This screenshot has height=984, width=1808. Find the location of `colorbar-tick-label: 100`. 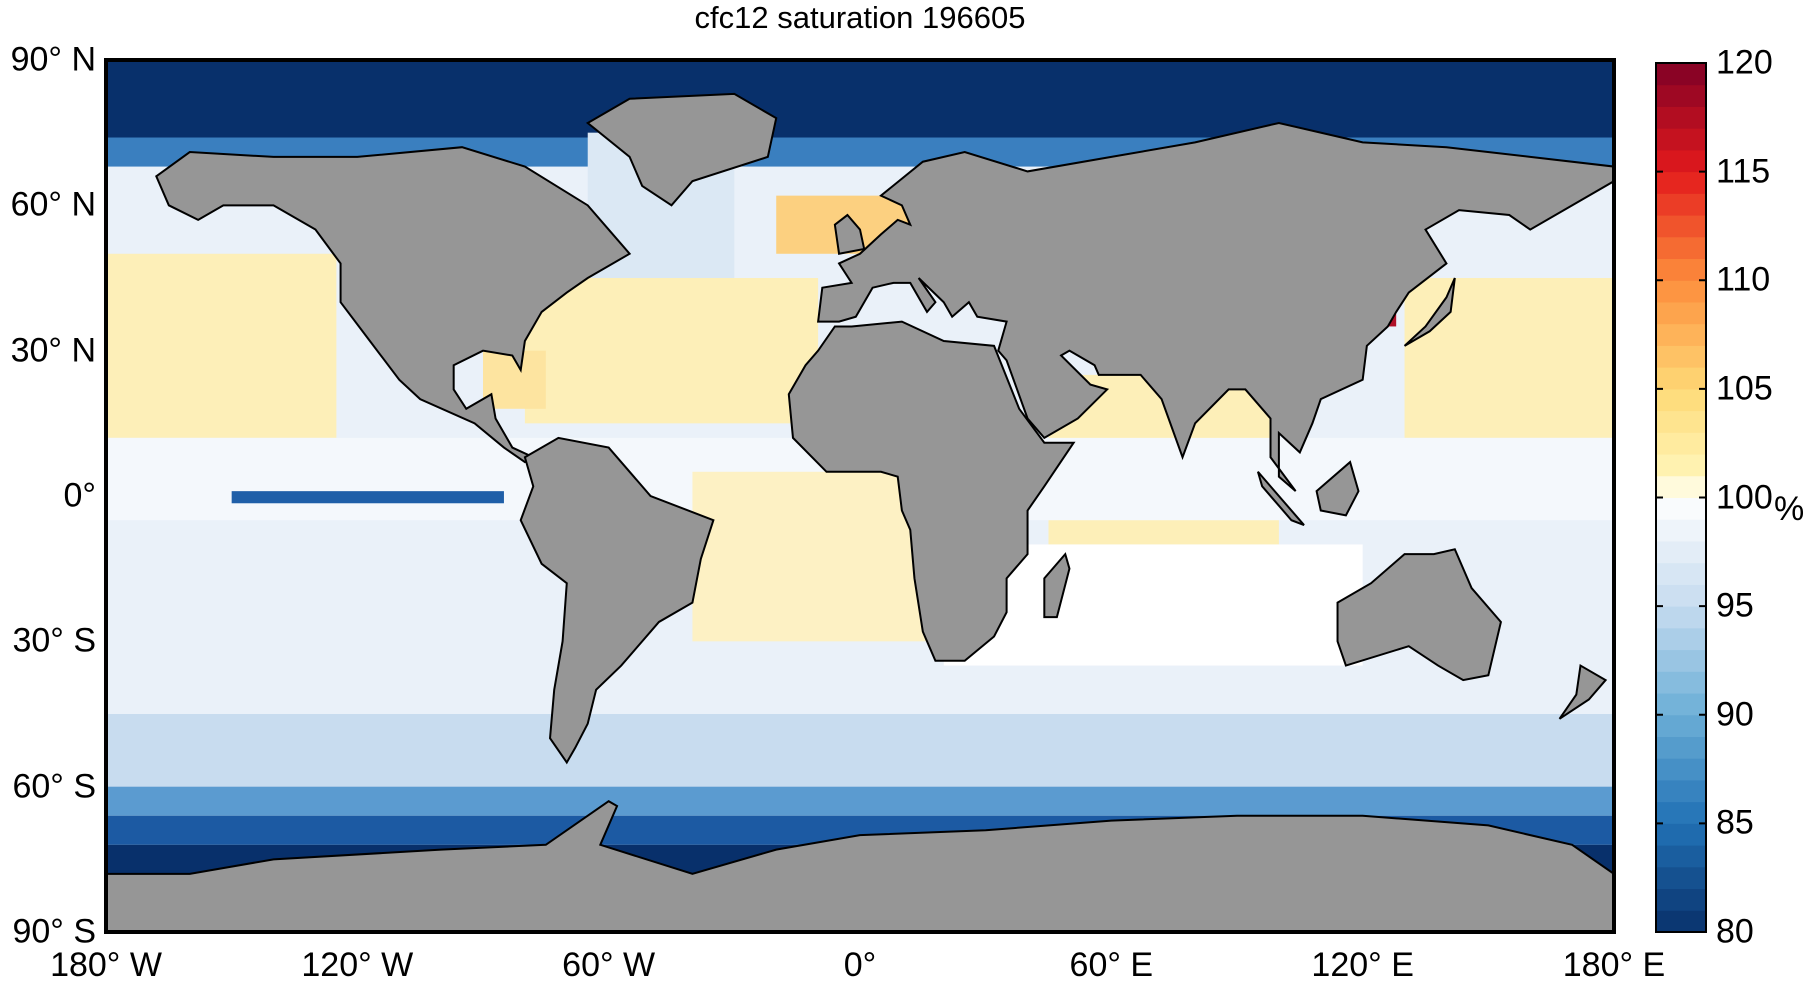

colorbar-tick-label: 100 is located at coordinates (1744, 497).